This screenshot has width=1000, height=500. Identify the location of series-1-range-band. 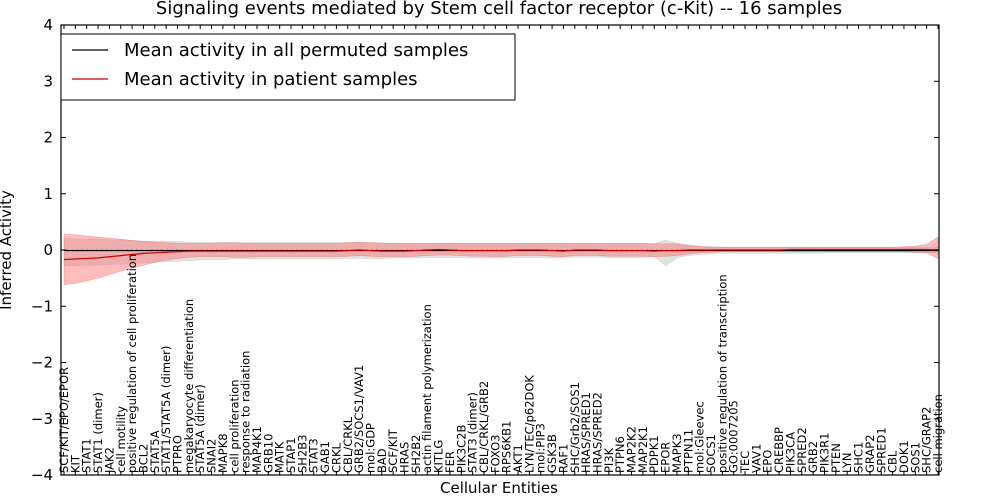
(501, 259).